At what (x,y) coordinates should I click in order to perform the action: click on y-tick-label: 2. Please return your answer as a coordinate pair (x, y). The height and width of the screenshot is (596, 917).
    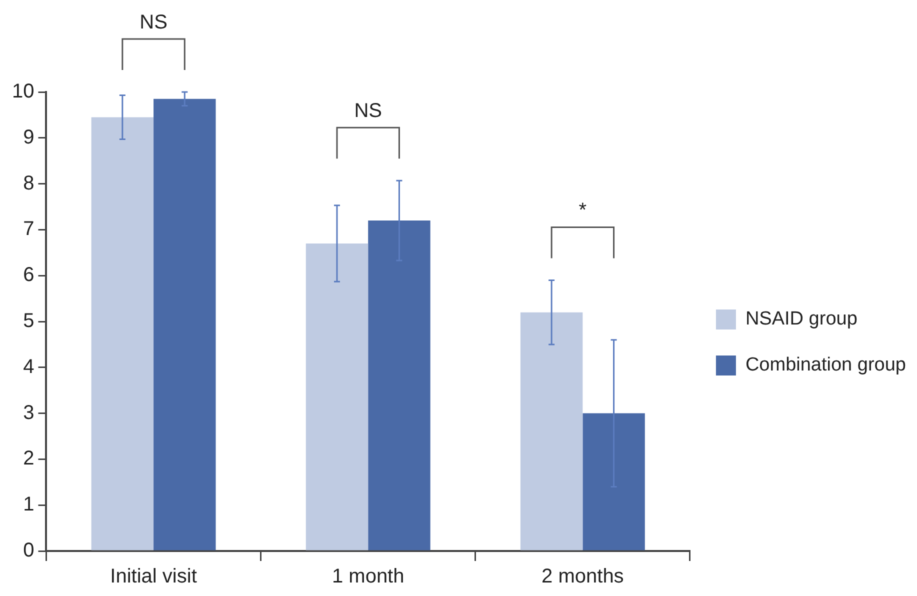
    Looking at the image, I should click on (28, 459).